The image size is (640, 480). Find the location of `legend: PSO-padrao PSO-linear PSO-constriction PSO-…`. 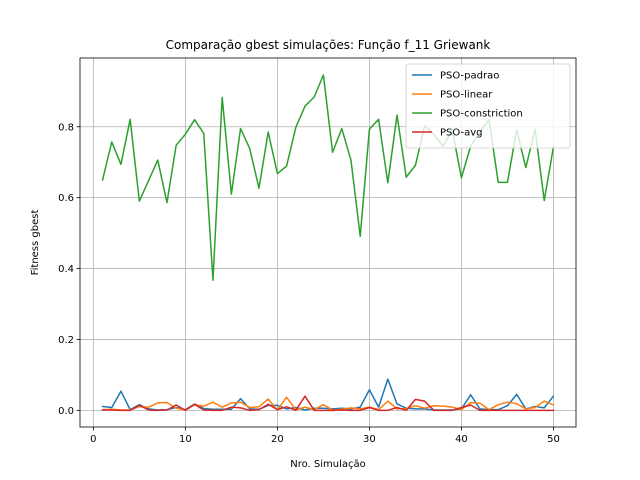

legend: PSO-padrao PSO-linear PSO-constriction PSO-… is located at coordinates (488, 106).